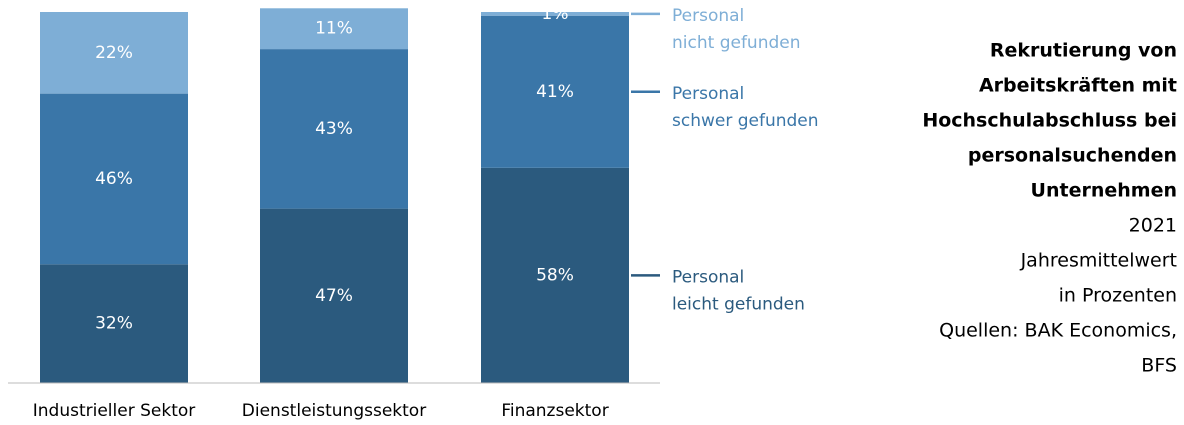  I want to click on chart-subtitle: in Prozenten, so click(1118, 296).